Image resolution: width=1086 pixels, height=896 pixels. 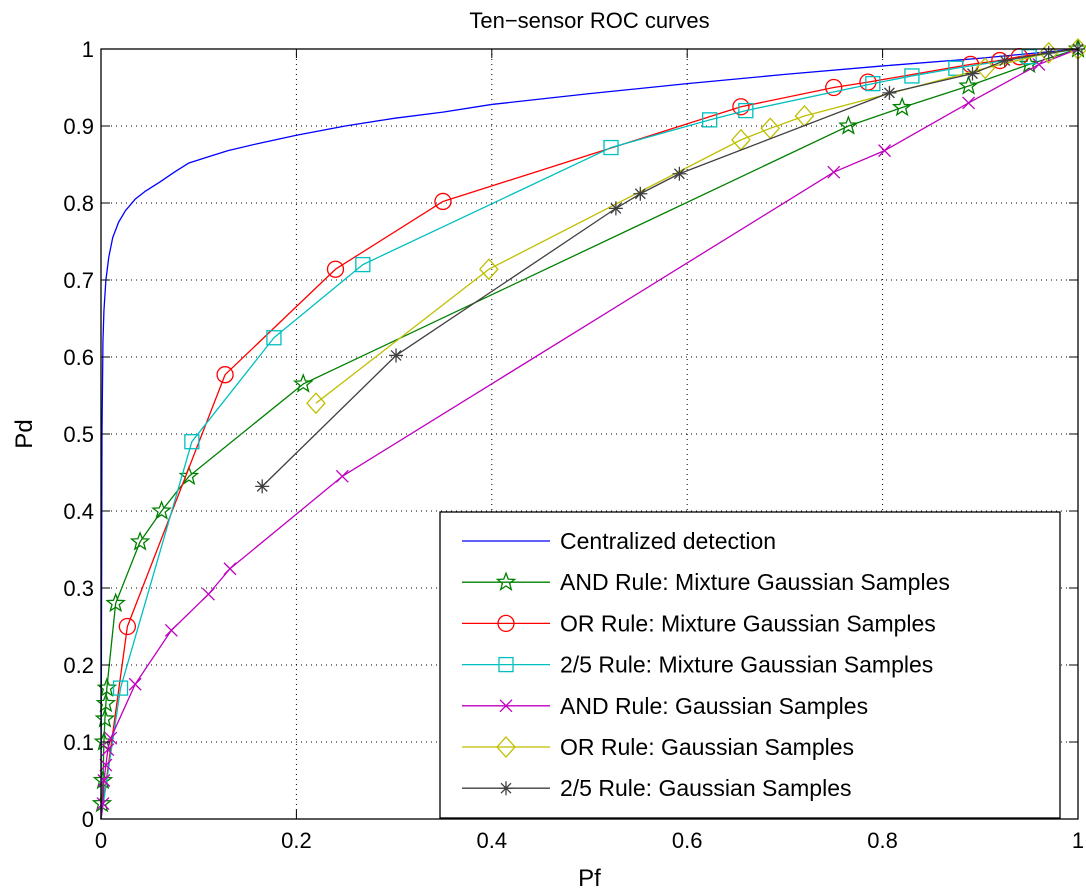 I want to click on legend-label: OR Rule: Gaussian Samples, so click(x=707, y=747).